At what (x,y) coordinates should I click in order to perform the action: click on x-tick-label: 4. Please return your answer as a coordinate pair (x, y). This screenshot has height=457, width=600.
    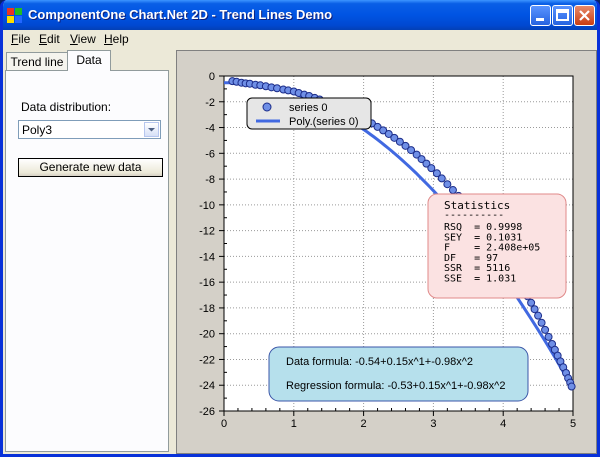
    Looking at the image, I should click on (503, 424).